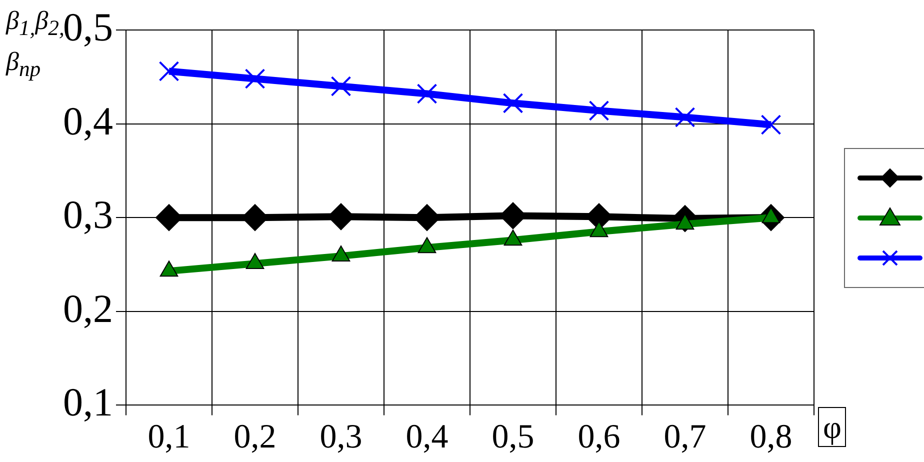 The height and width of the screenshot is (462, 924). What do you see at coordinates (88, 121) in the screenshot?
I see `y-tick-label: 0,4` at bounding box center [88, 121].